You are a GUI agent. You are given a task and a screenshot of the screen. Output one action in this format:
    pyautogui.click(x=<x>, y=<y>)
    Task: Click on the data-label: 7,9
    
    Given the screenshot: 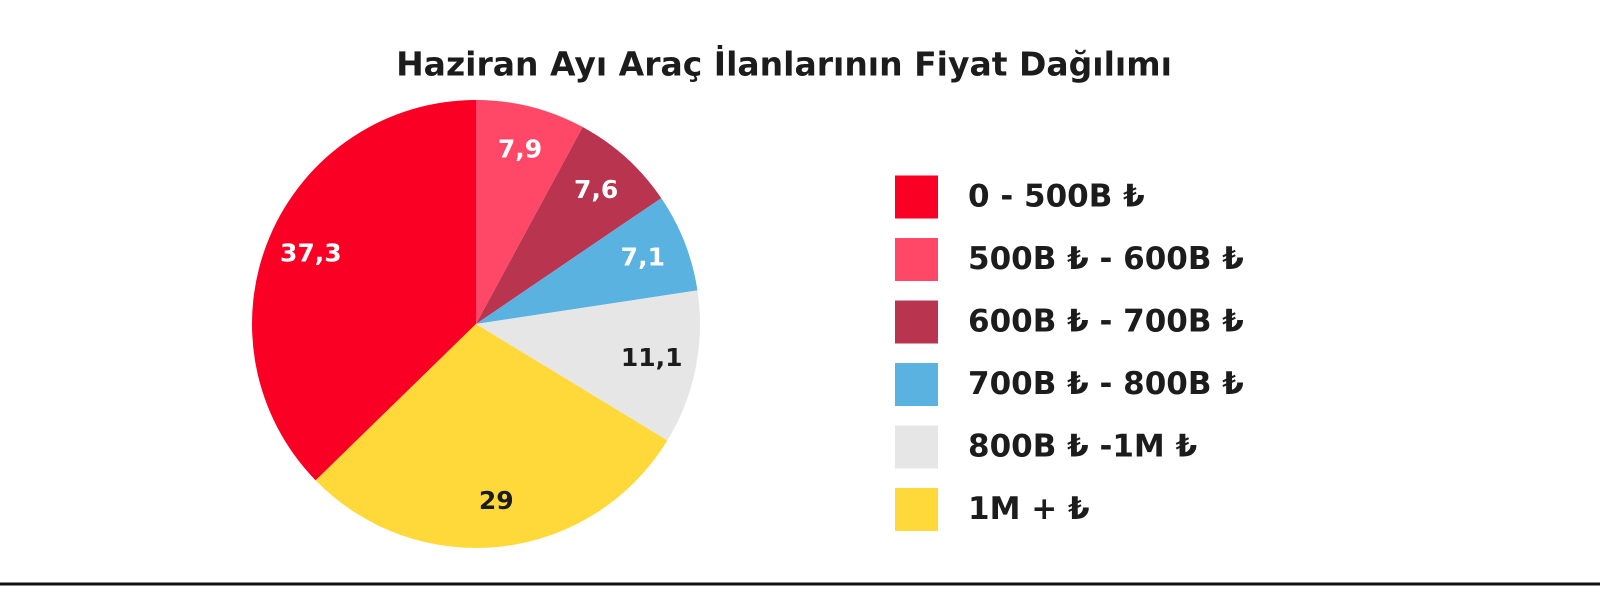 What is the action you would take?
    pyautogui.click(x=520, y=148)
    